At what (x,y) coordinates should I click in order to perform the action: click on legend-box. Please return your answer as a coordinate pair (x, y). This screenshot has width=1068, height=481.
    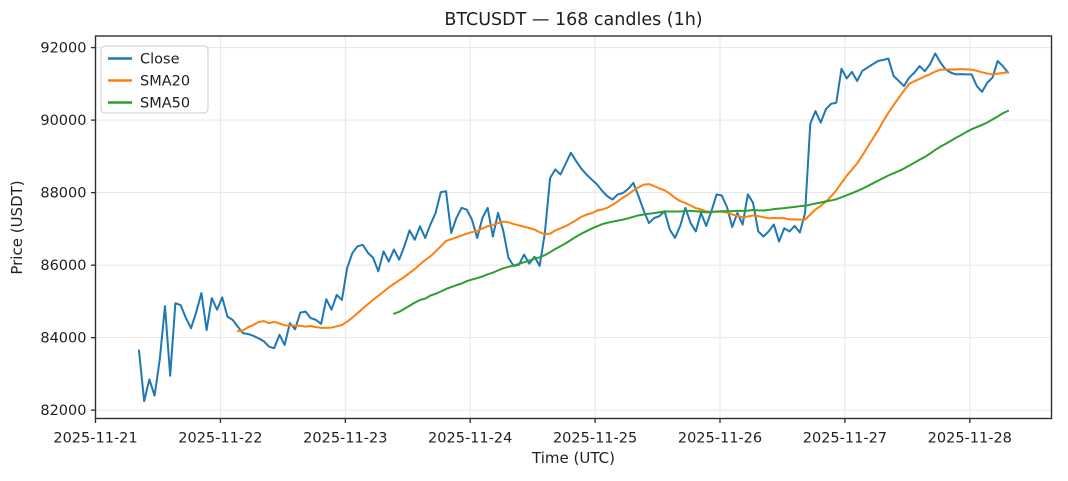
    Looking at the image, I should click on (154, 79).